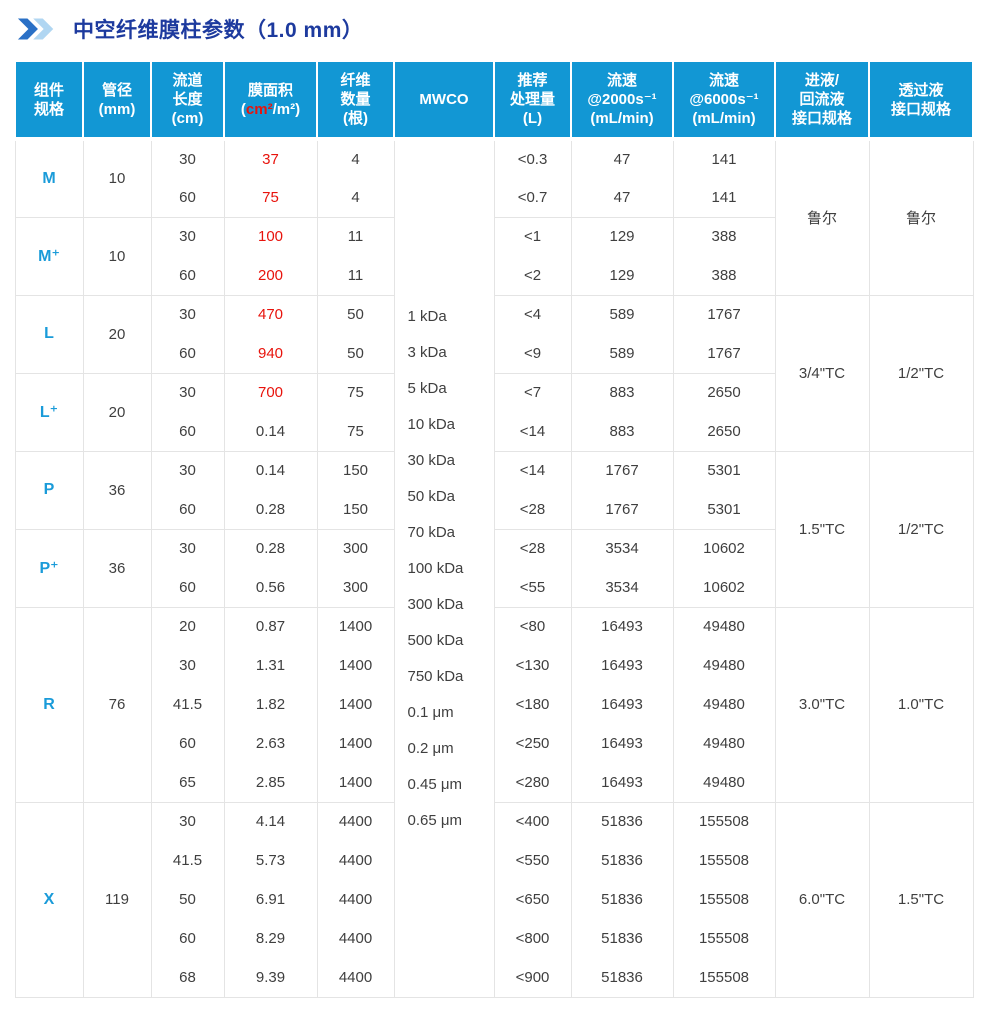  What do you see at coordinates (49, 489) in the screenshot?
I see `cell-spec: P` at bounding box center [49, 489].